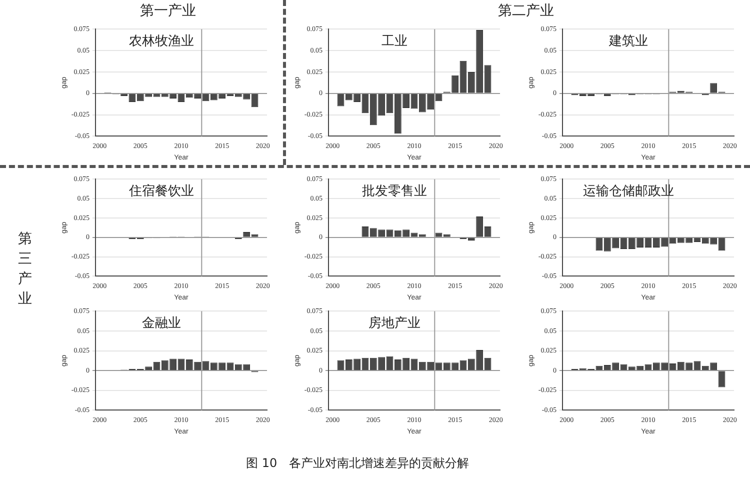 The width and height of the screenshot is (750, 483). I want to click on chart-title: 农林牧渔业, so click(161, 40).